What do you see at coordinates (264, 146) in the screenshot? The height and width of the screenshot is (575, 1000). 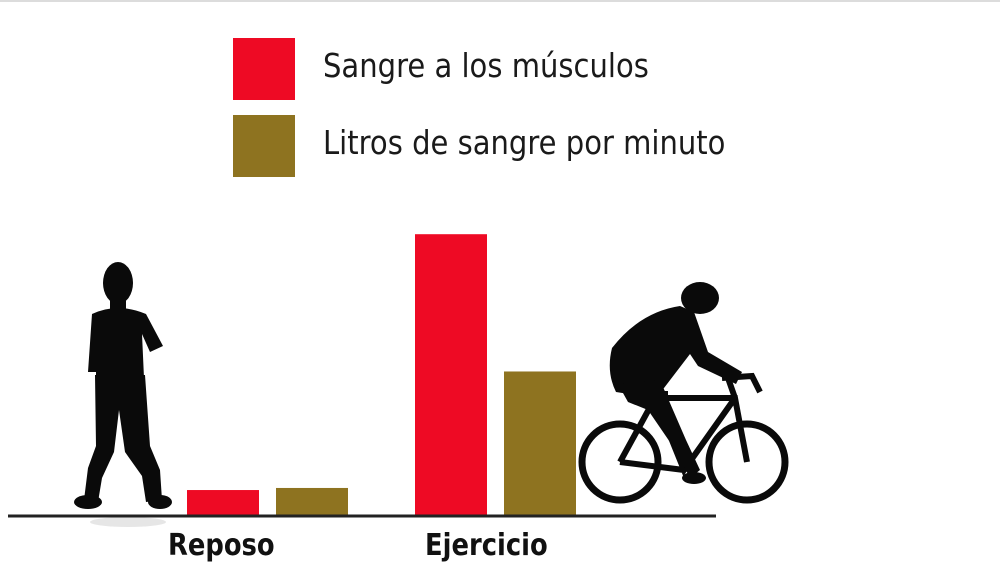 I see `legend-swatch-liters` at bounding box center [264, 146].